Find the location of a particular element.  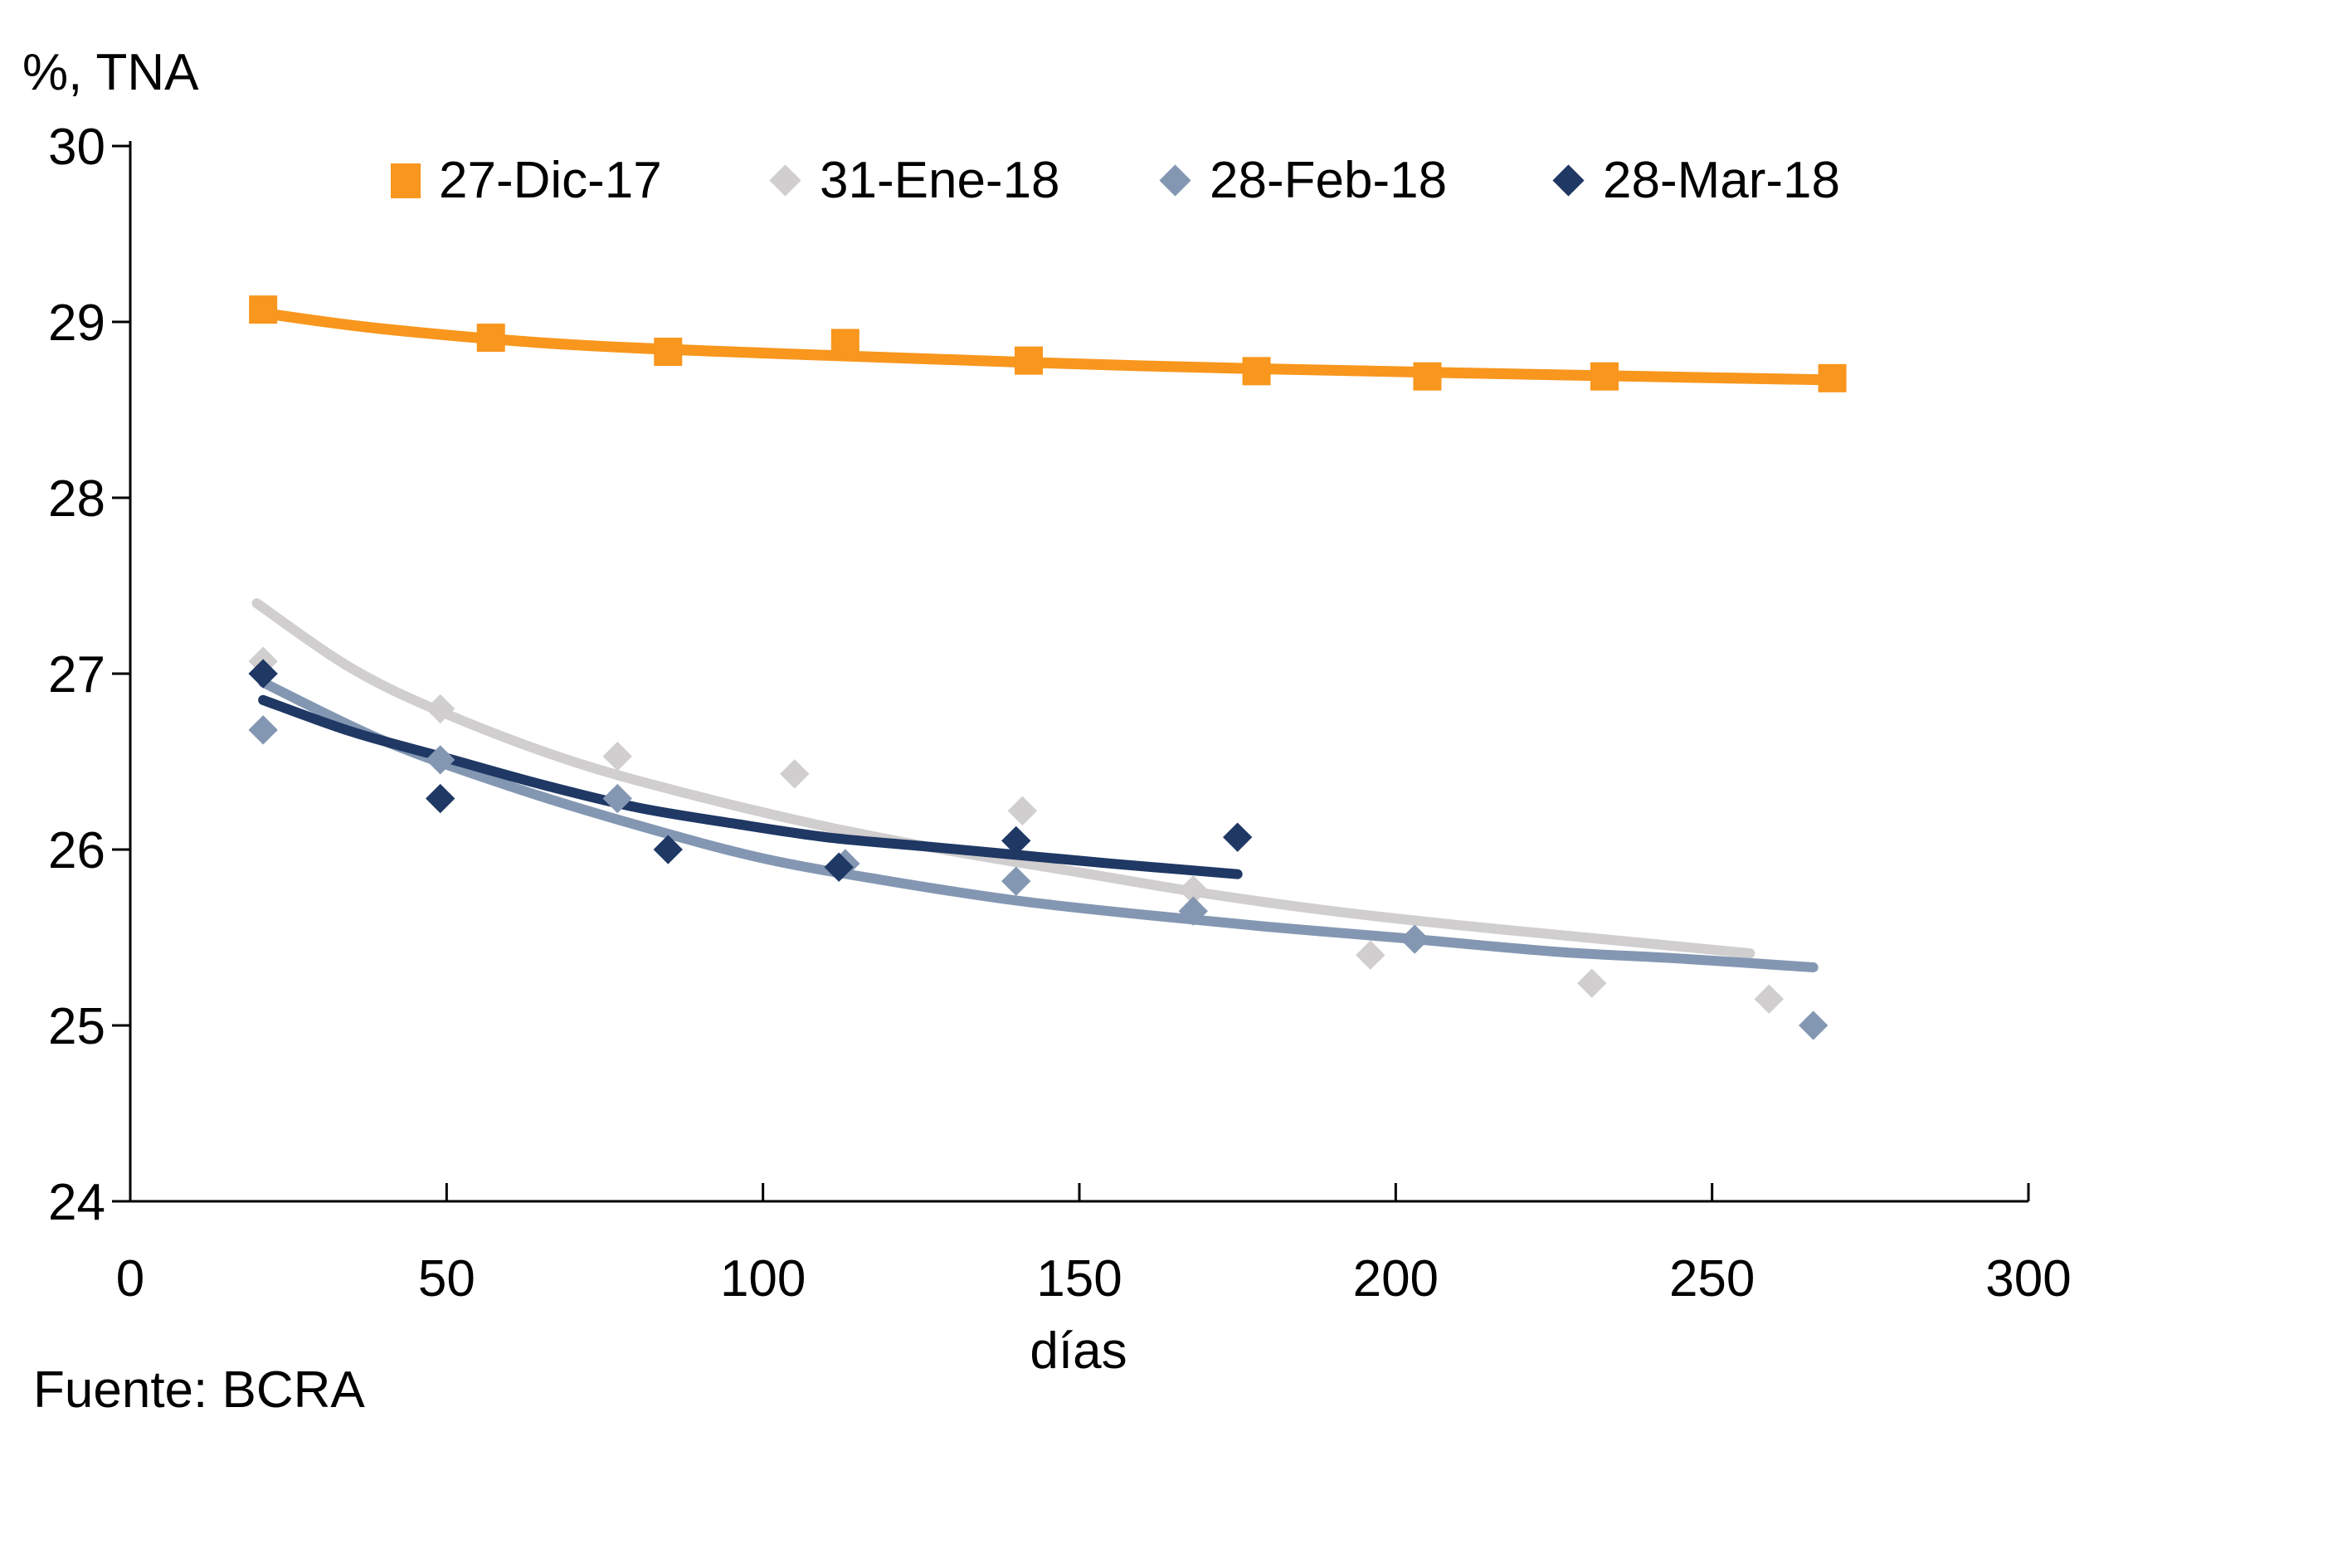

y-tick-label: 30 is located at coordinates (76, 147).